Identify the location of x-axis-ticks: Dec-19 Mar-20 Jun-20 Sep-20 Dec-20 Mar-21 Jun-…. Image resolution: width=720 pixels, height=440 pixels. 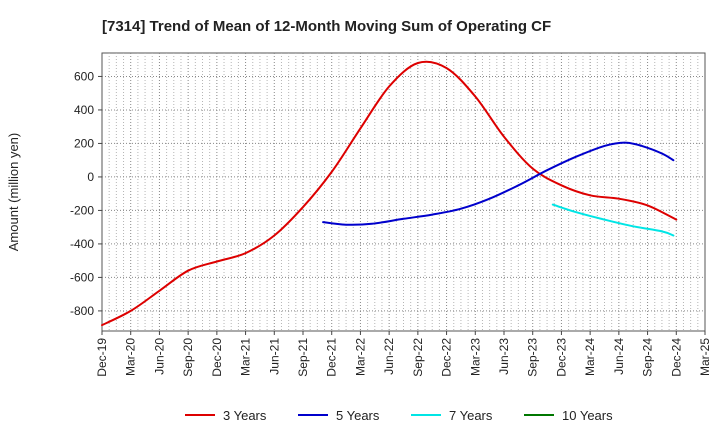
(403, 354).